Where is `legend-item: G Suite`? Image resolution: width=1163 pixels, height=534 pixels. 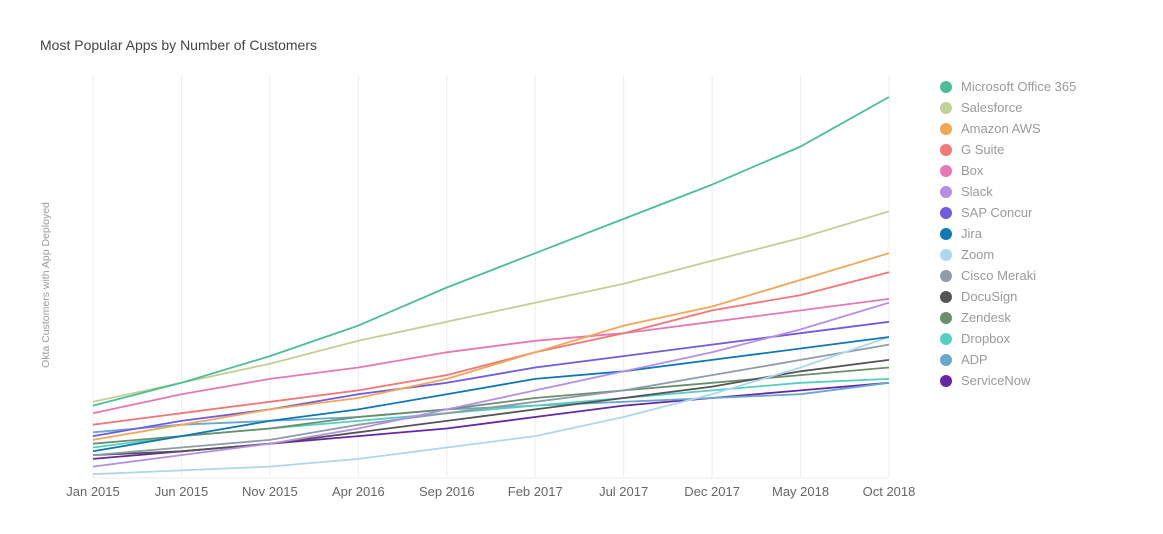 legend-item: G Suite is located at coordinates (1008, 149).